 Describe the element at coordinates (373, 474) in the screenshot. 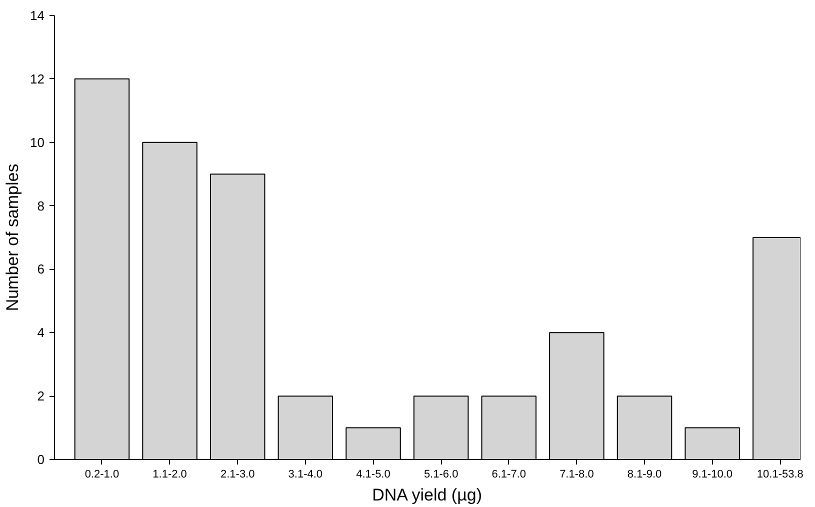

I see `x-tick-label: 4.1-5.0` at that location.